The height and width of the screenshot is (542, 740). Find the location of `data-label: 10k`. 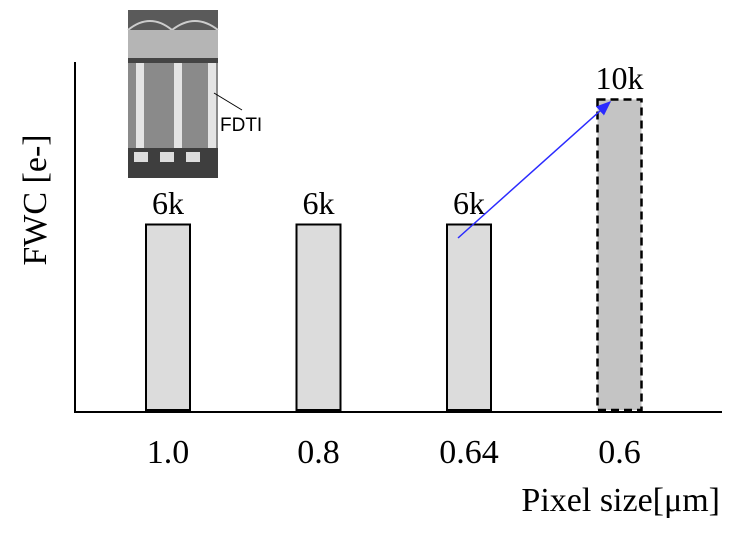

data-label: 10k is located at coordinates (620, 78).